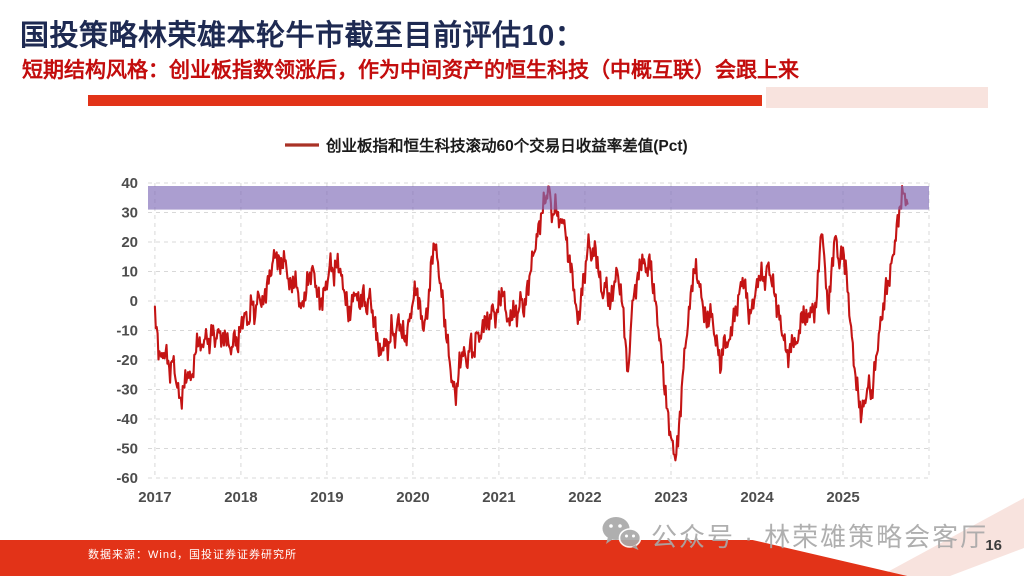 This screenshot has height=576, width=1024. I want to click on svg-text: 0, so click(134, 301).